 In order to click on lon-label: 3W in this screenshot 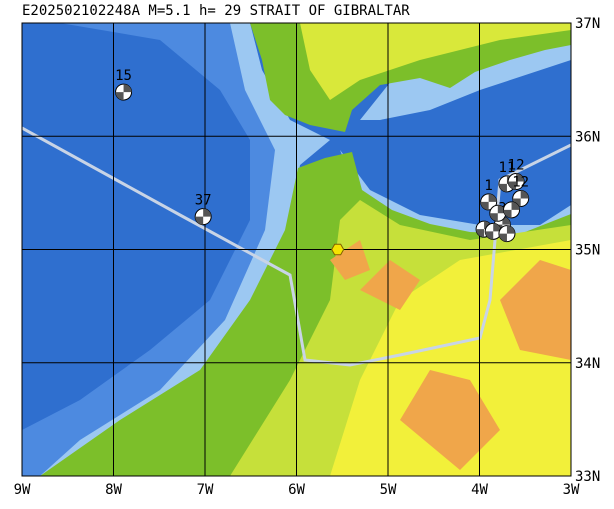, I will do `click(571, 490)`.